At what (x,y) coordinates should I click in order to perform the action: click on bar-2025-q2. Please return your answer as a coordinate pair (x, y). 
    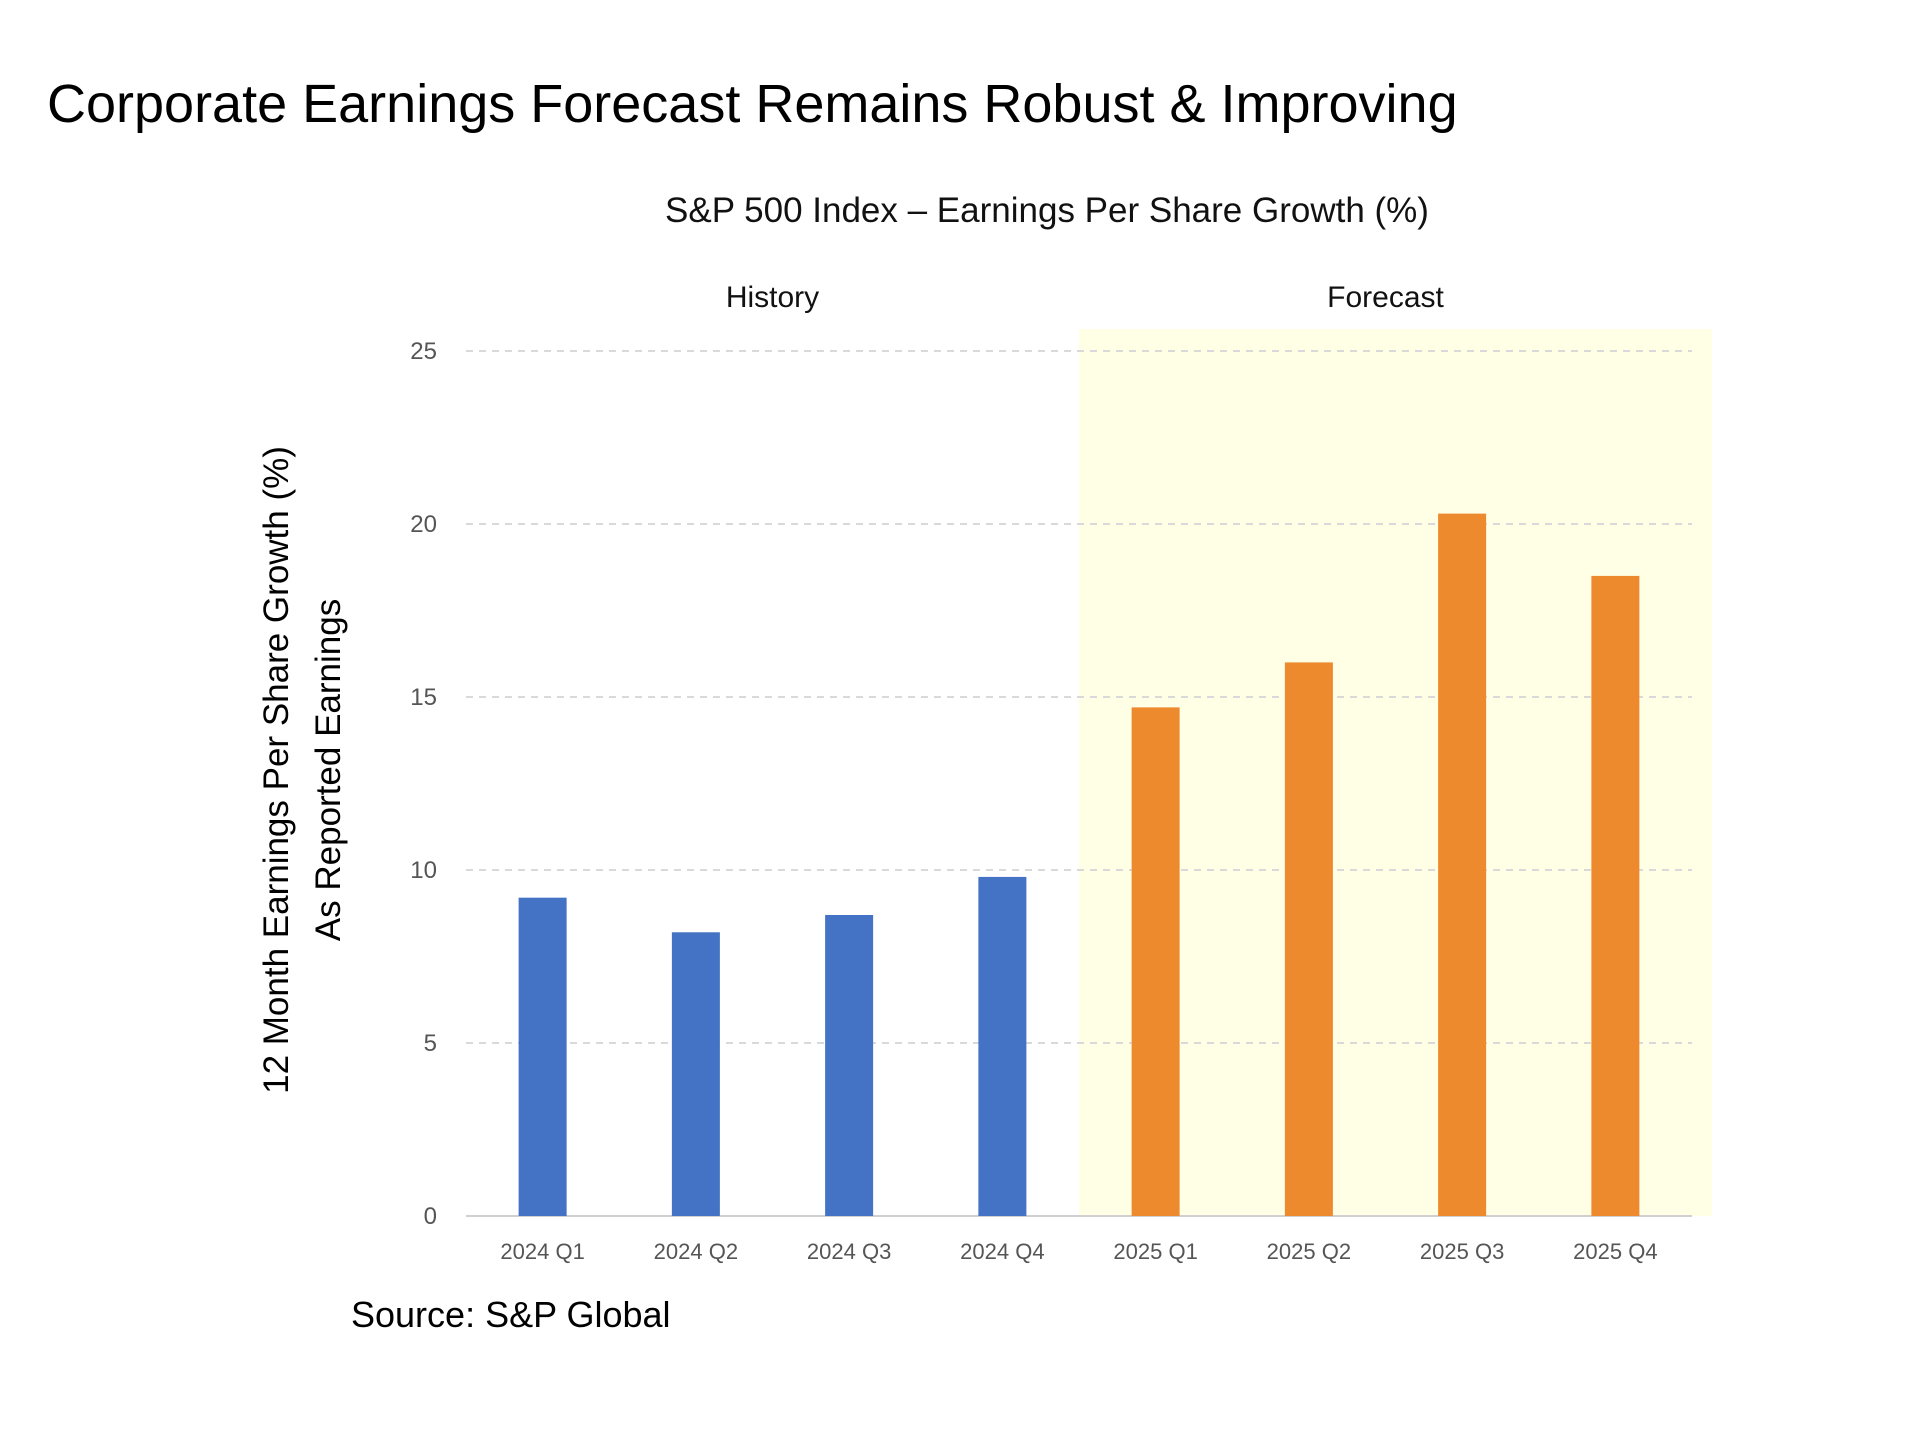
    Looking at the image, I should click on (1308, 939).